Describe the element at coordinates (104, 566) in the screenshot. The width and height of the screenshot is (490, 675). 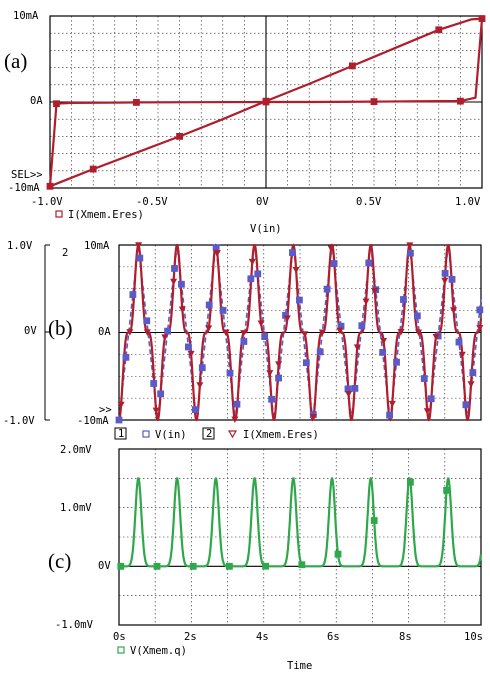
I see `panel-c-ytick-3: 0V` at that location.